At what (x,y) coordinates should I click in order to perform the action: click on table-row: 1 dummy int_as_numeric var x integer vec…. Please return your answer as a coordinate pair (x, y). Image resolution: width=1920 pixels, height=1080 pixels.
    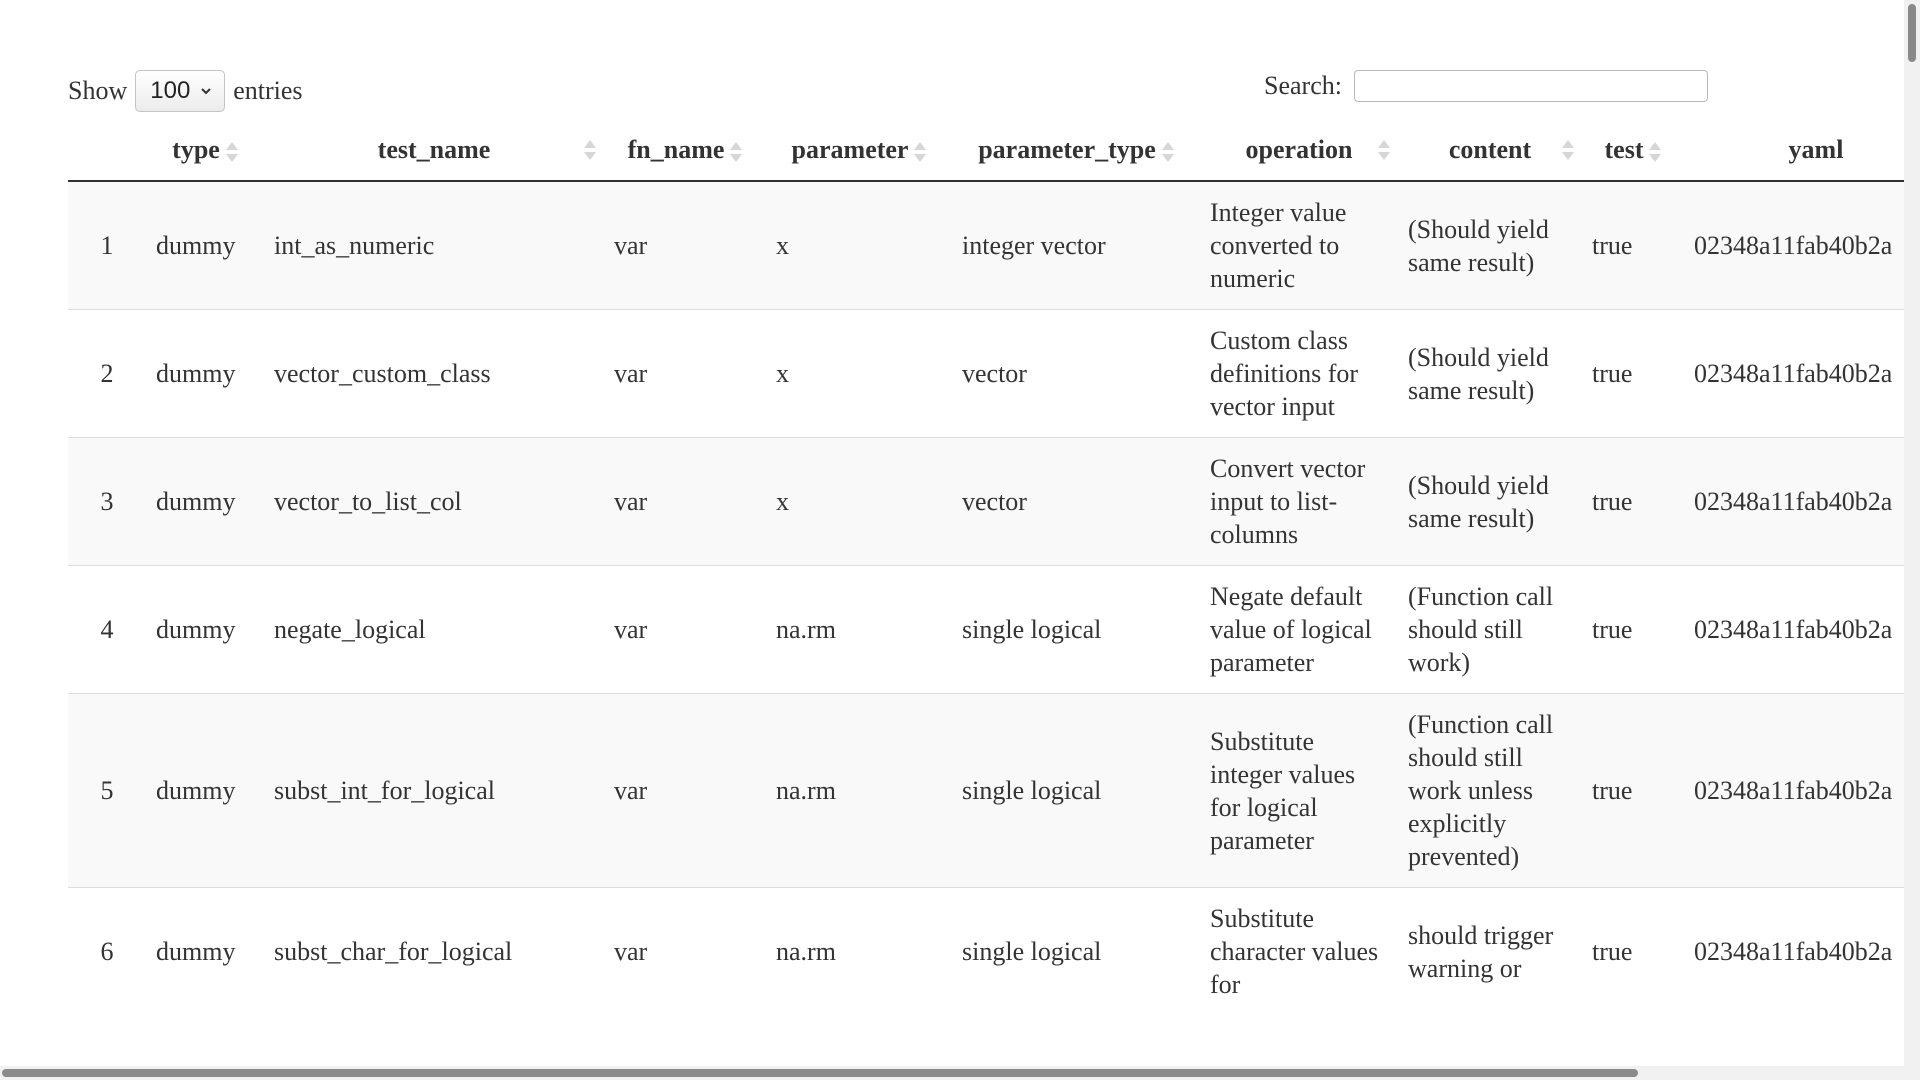
    Looking at the image, I should click on (986, 245).